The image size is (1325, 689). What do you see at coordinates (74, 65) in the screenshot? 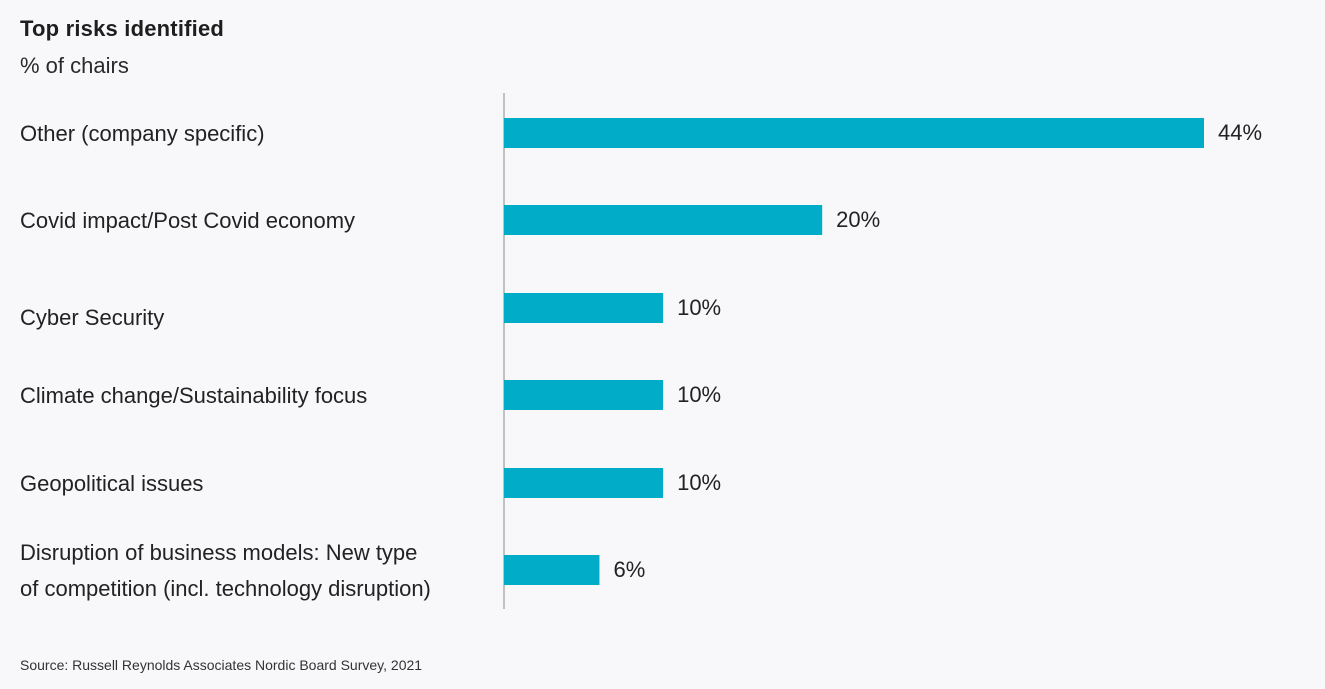
I see `chart-subtitle: % of chairs` at bounding box center [74, 65].